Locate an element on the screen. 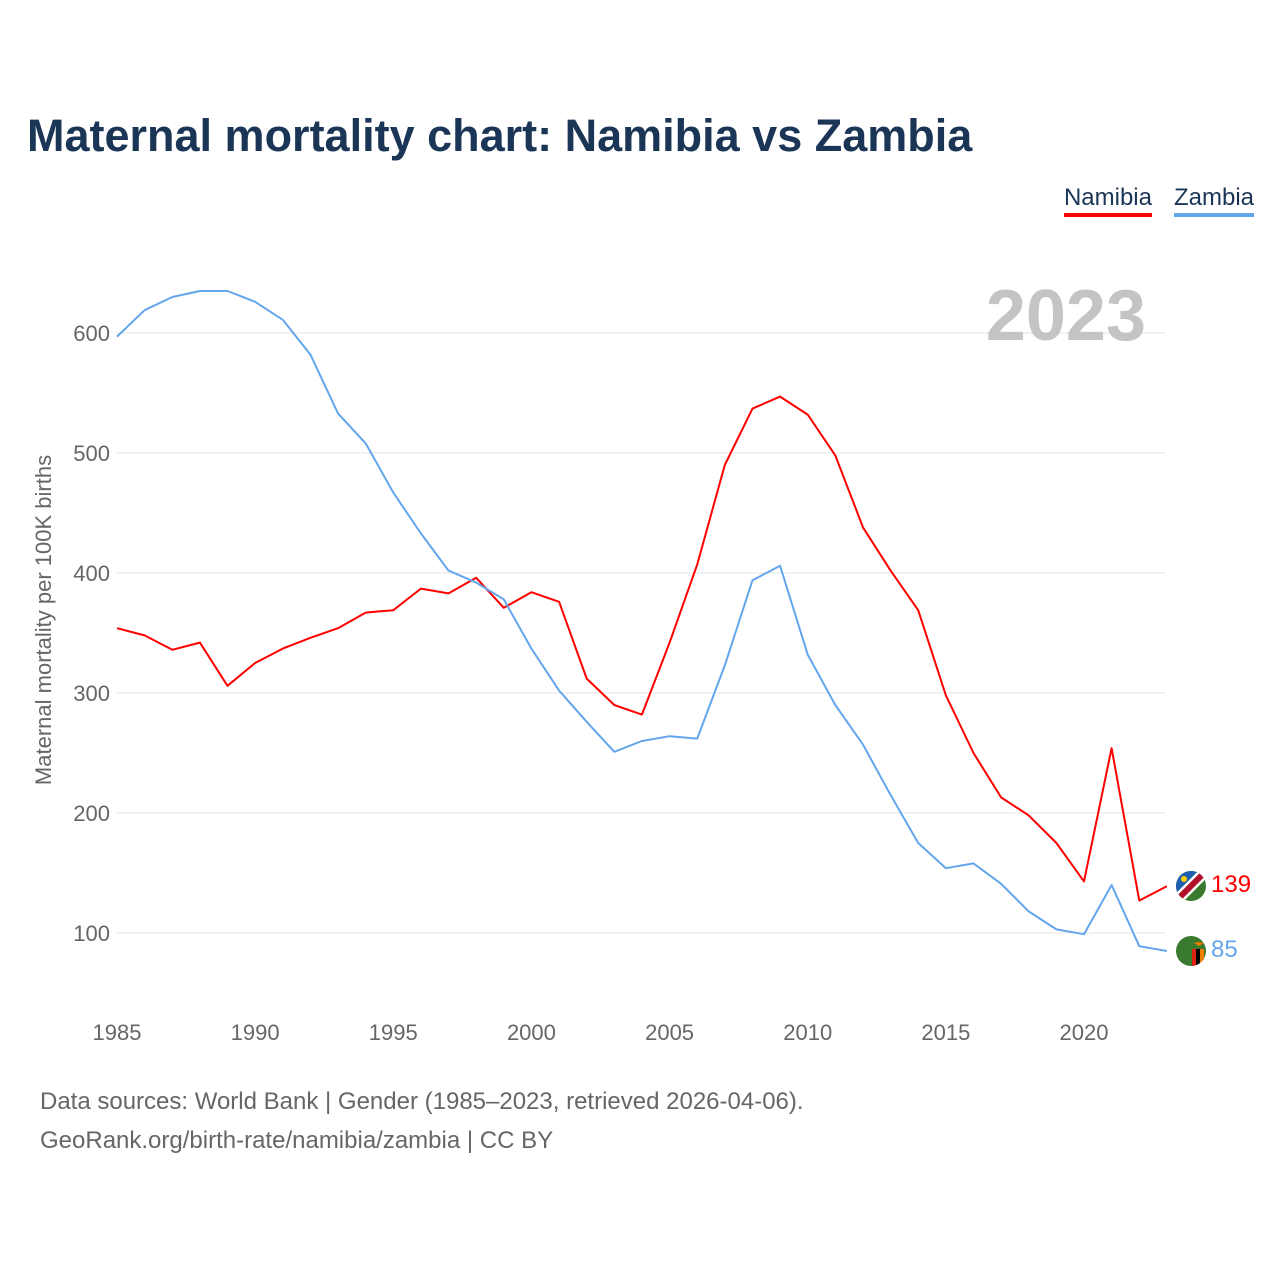  x-tick-label: 2015 is located at coordinates (945, 1032).